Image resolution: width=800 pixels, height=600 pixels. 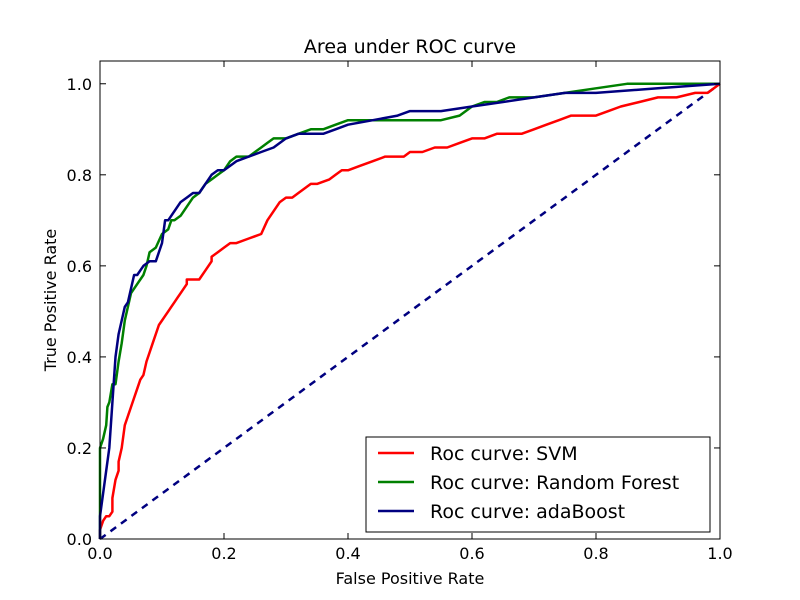 What do you see at coordinates (79, 448) in the screenshot?
I see `y-tick-label: 0.2` at bounding box center [79, 448].